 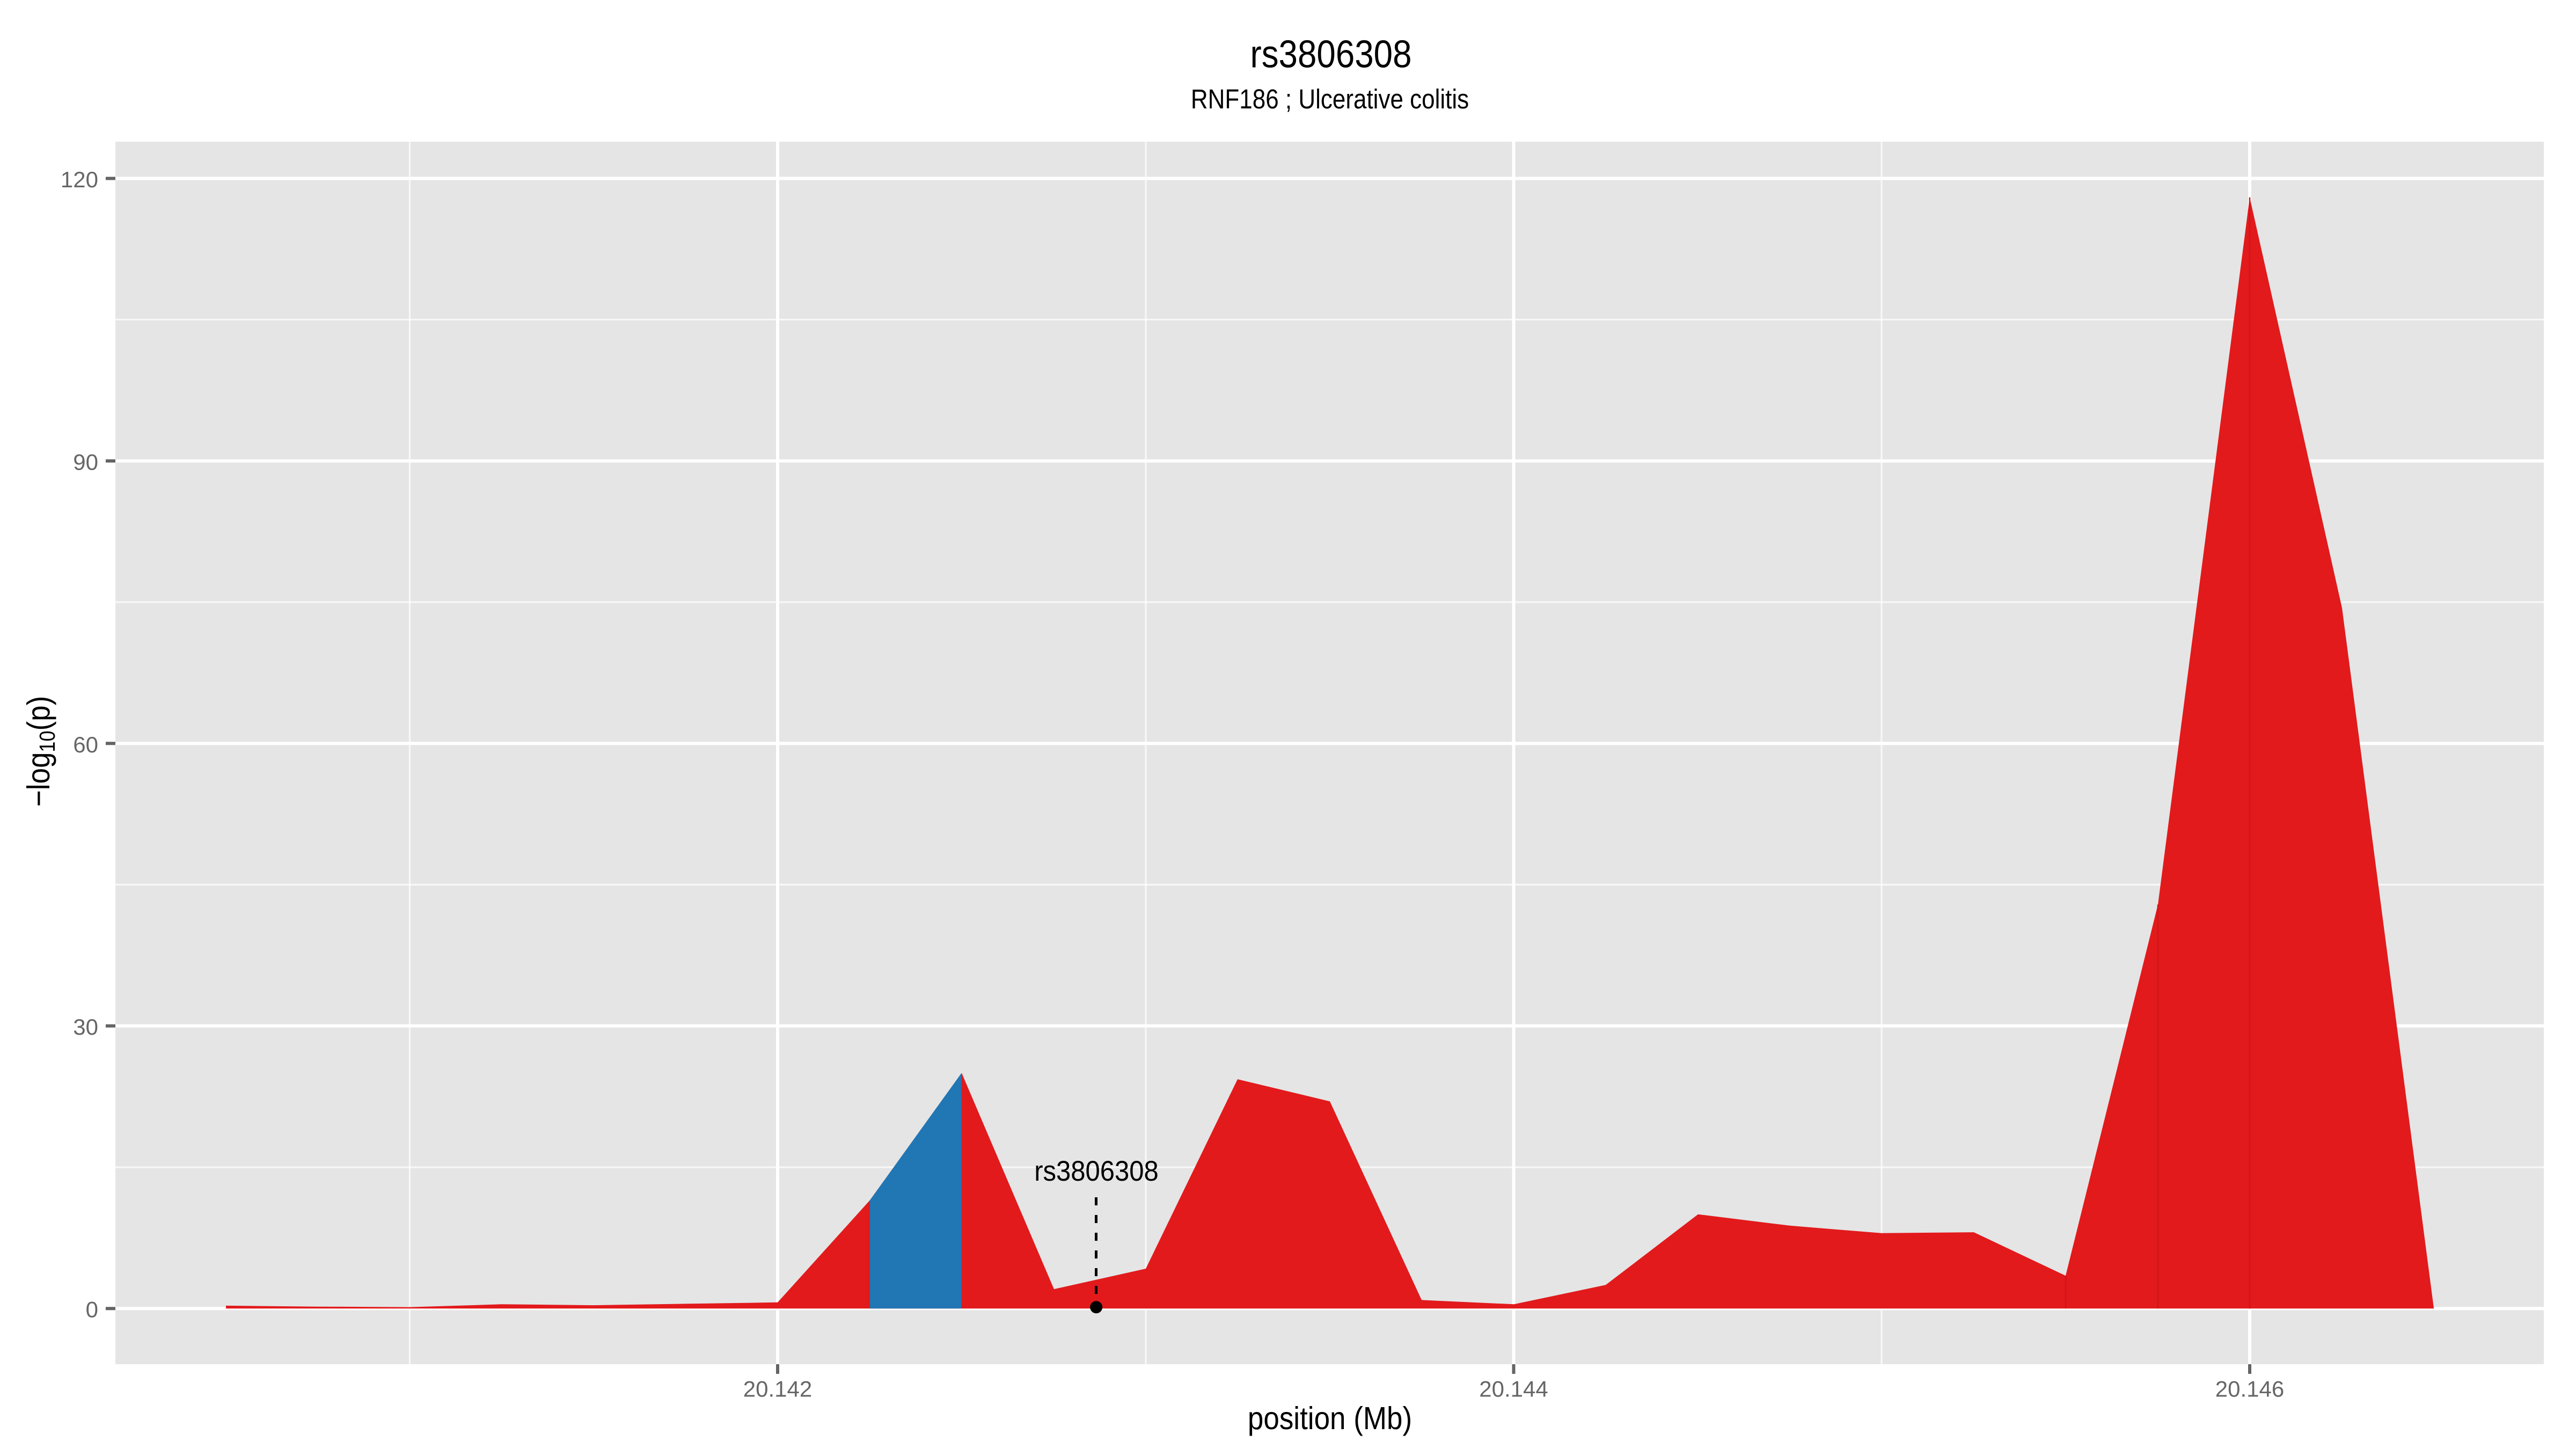 What do you see at coordinates (1330, 99) in the screenshot?
I see `svg-text: RNF186 ; Ulcerative colitis` at bounding box center [1330, 99].